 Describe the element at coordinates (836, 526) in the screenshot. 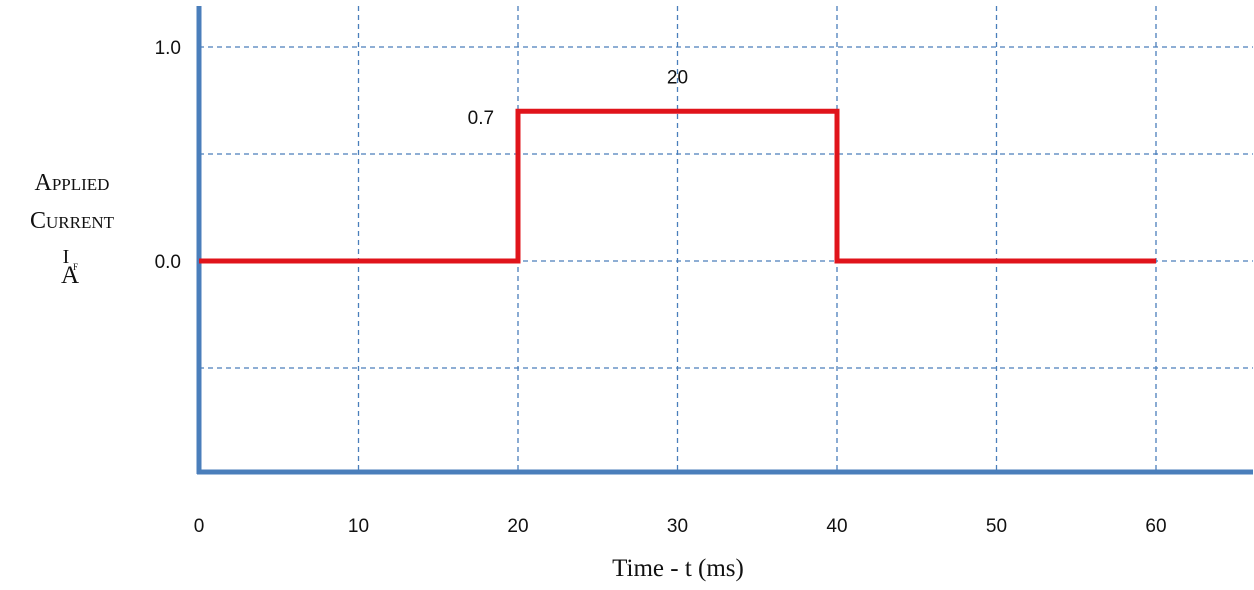

I see `x-tick-label-40: 40` at that location.